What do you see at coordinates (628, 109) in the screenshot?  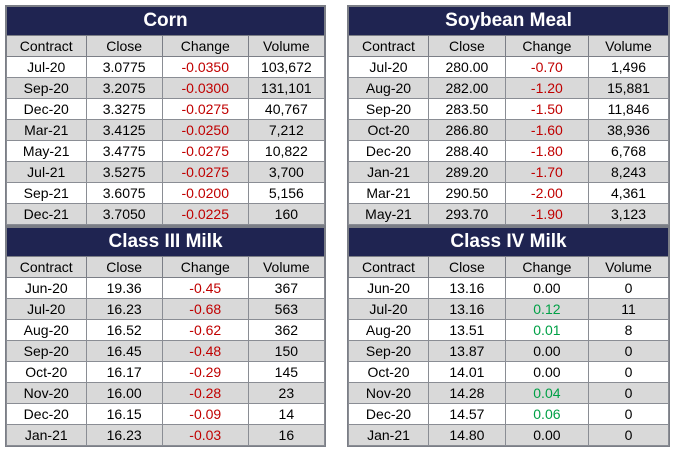 I see `cell-volume: 11,846` at bounding box center [628, 109].